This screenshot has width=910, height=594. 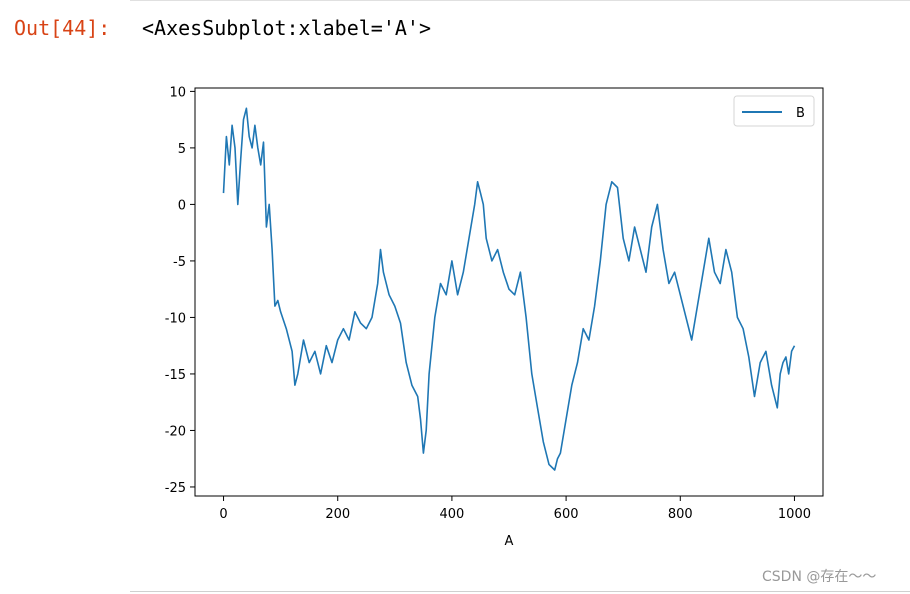 What do you see at coordinates (520, 591) in the screenshot?
I see `cell-bottom-rule` at bounding box center [520, 591].